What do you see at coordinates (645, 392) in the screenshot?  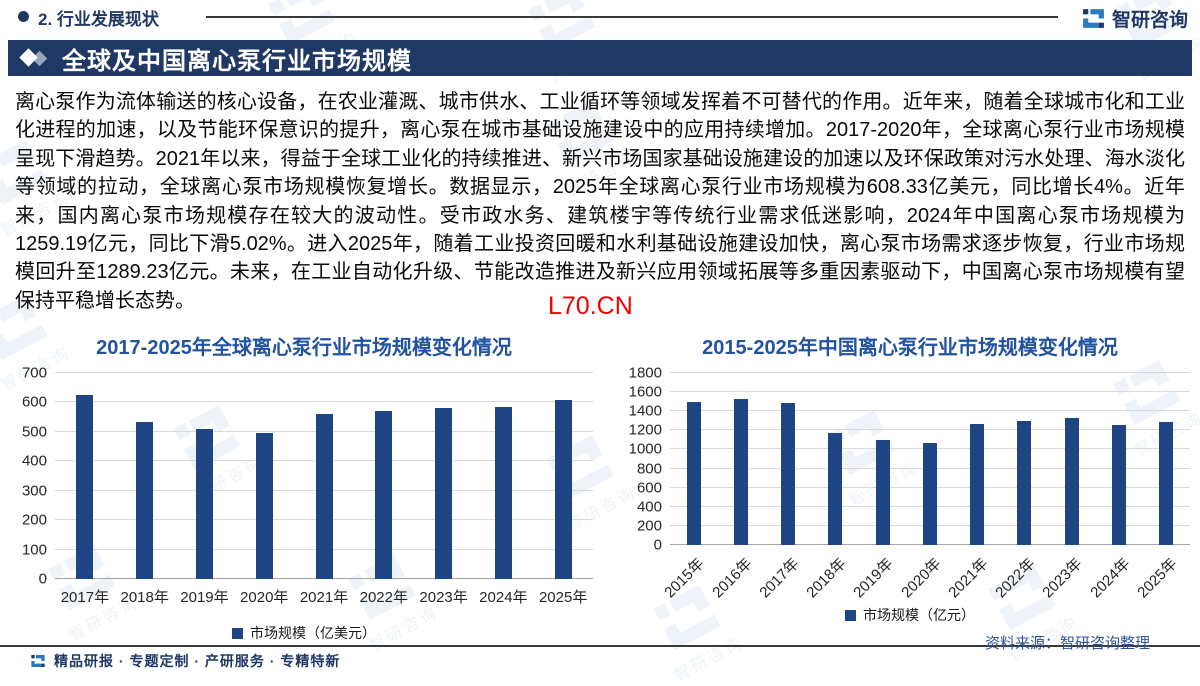 I see `y-tick-label: 1600` at bounding box center [645, 392].